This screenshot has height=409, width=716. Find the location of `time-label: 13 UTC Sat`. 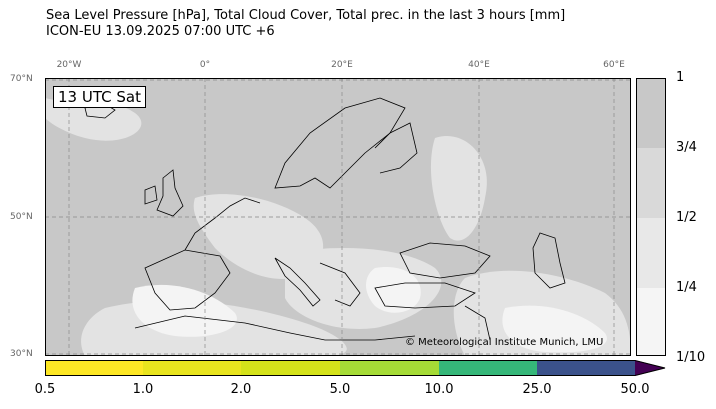

time-label: 13 UTC Sat is located at coordinates (99, 97).